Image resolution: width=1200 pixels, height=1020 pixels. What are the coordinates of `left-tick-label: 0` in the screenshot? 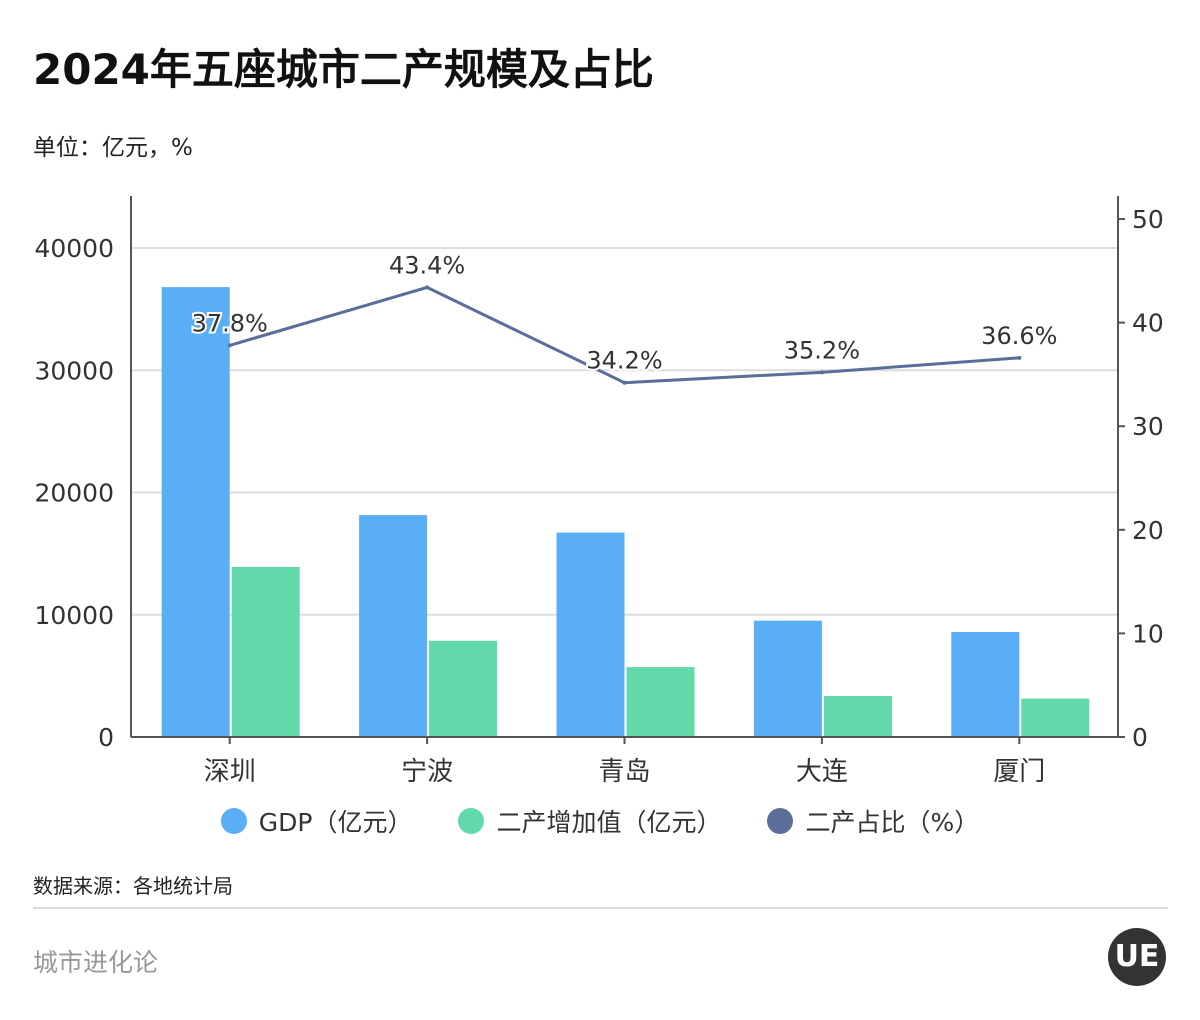 It's located at (106, 737).